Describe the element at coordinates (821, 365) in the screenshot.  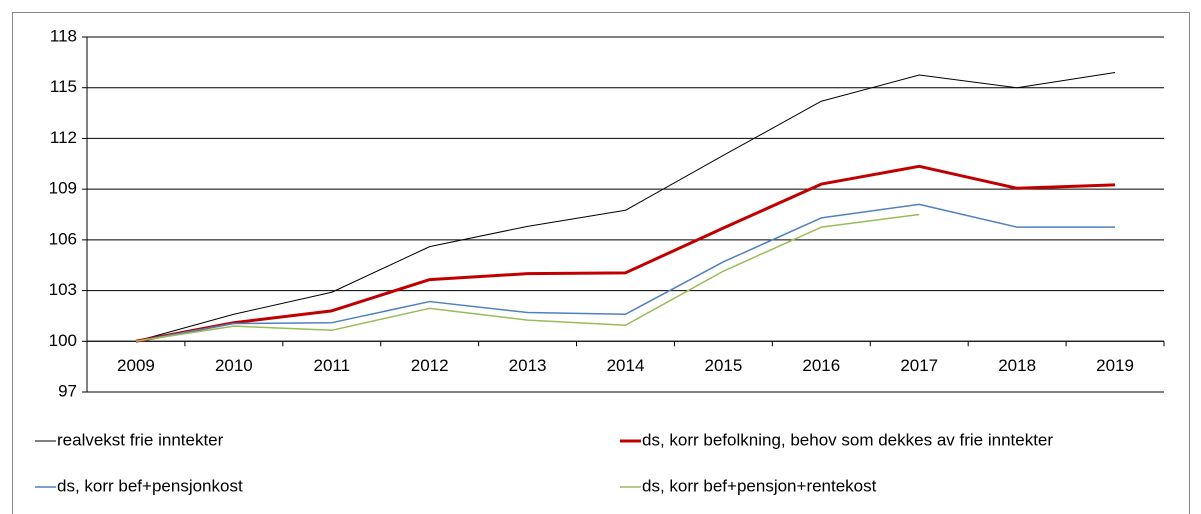
I see `x-tick-label: 2016` at that location.